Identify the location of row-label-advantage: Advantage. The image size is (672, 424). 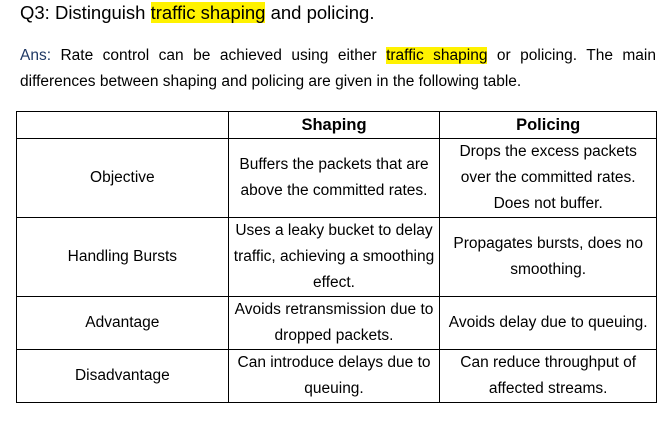
(122, 323).